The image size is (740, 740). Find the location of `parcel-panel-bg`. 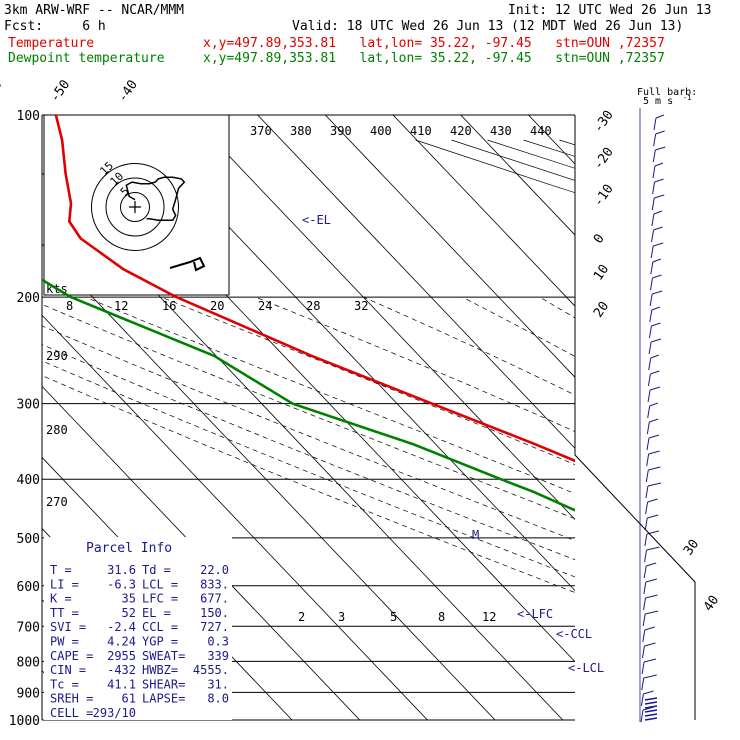

parcel-panel-bg is located at coordinates (138, 628).